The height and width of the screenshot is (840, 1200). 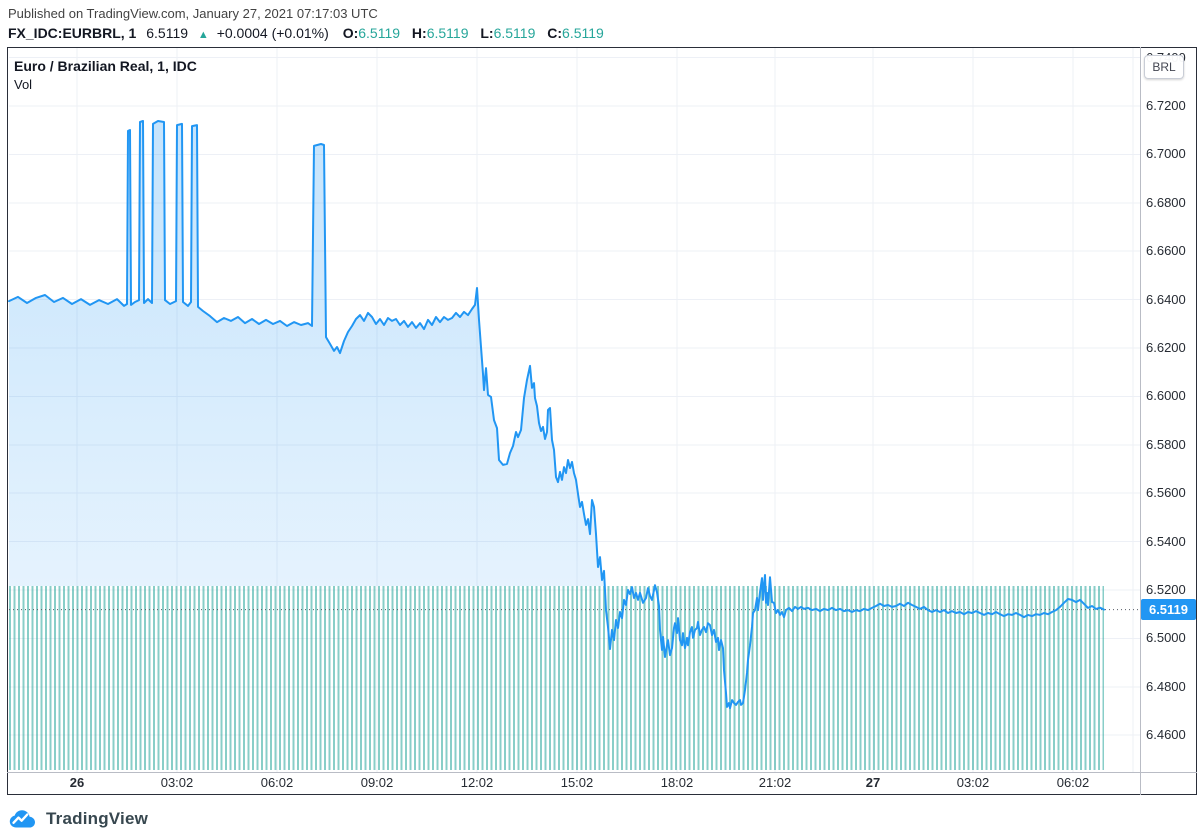 I want to click on time-axis-separator, so click(x=602, y=772).